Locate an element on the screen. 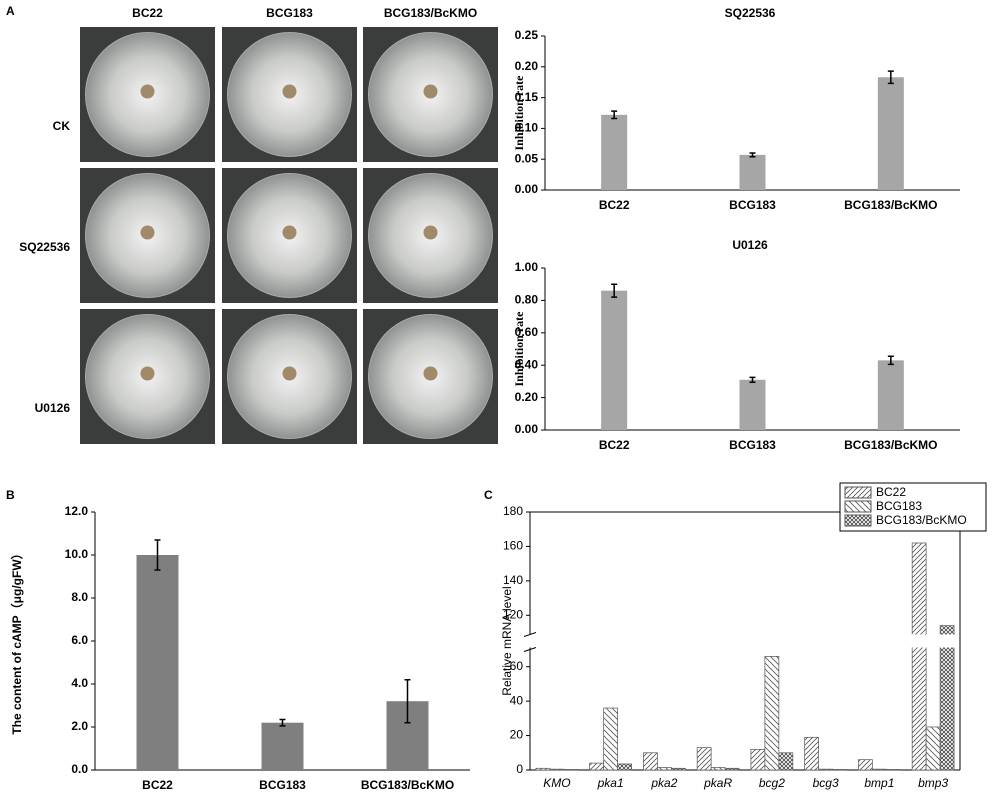 The width and height of the screenshot is (1000, 798). chart-title: U0126 is located at coordinates (750, 245).